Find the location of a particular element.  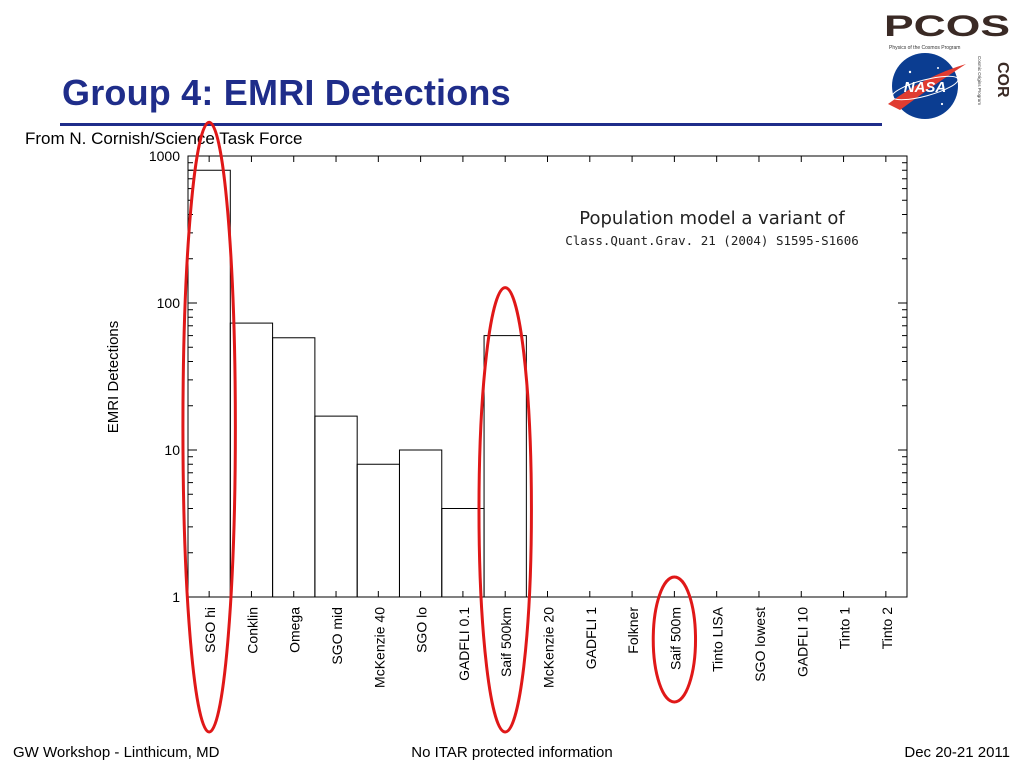

cor-letters: COR is located at coordinates (1002, 80).